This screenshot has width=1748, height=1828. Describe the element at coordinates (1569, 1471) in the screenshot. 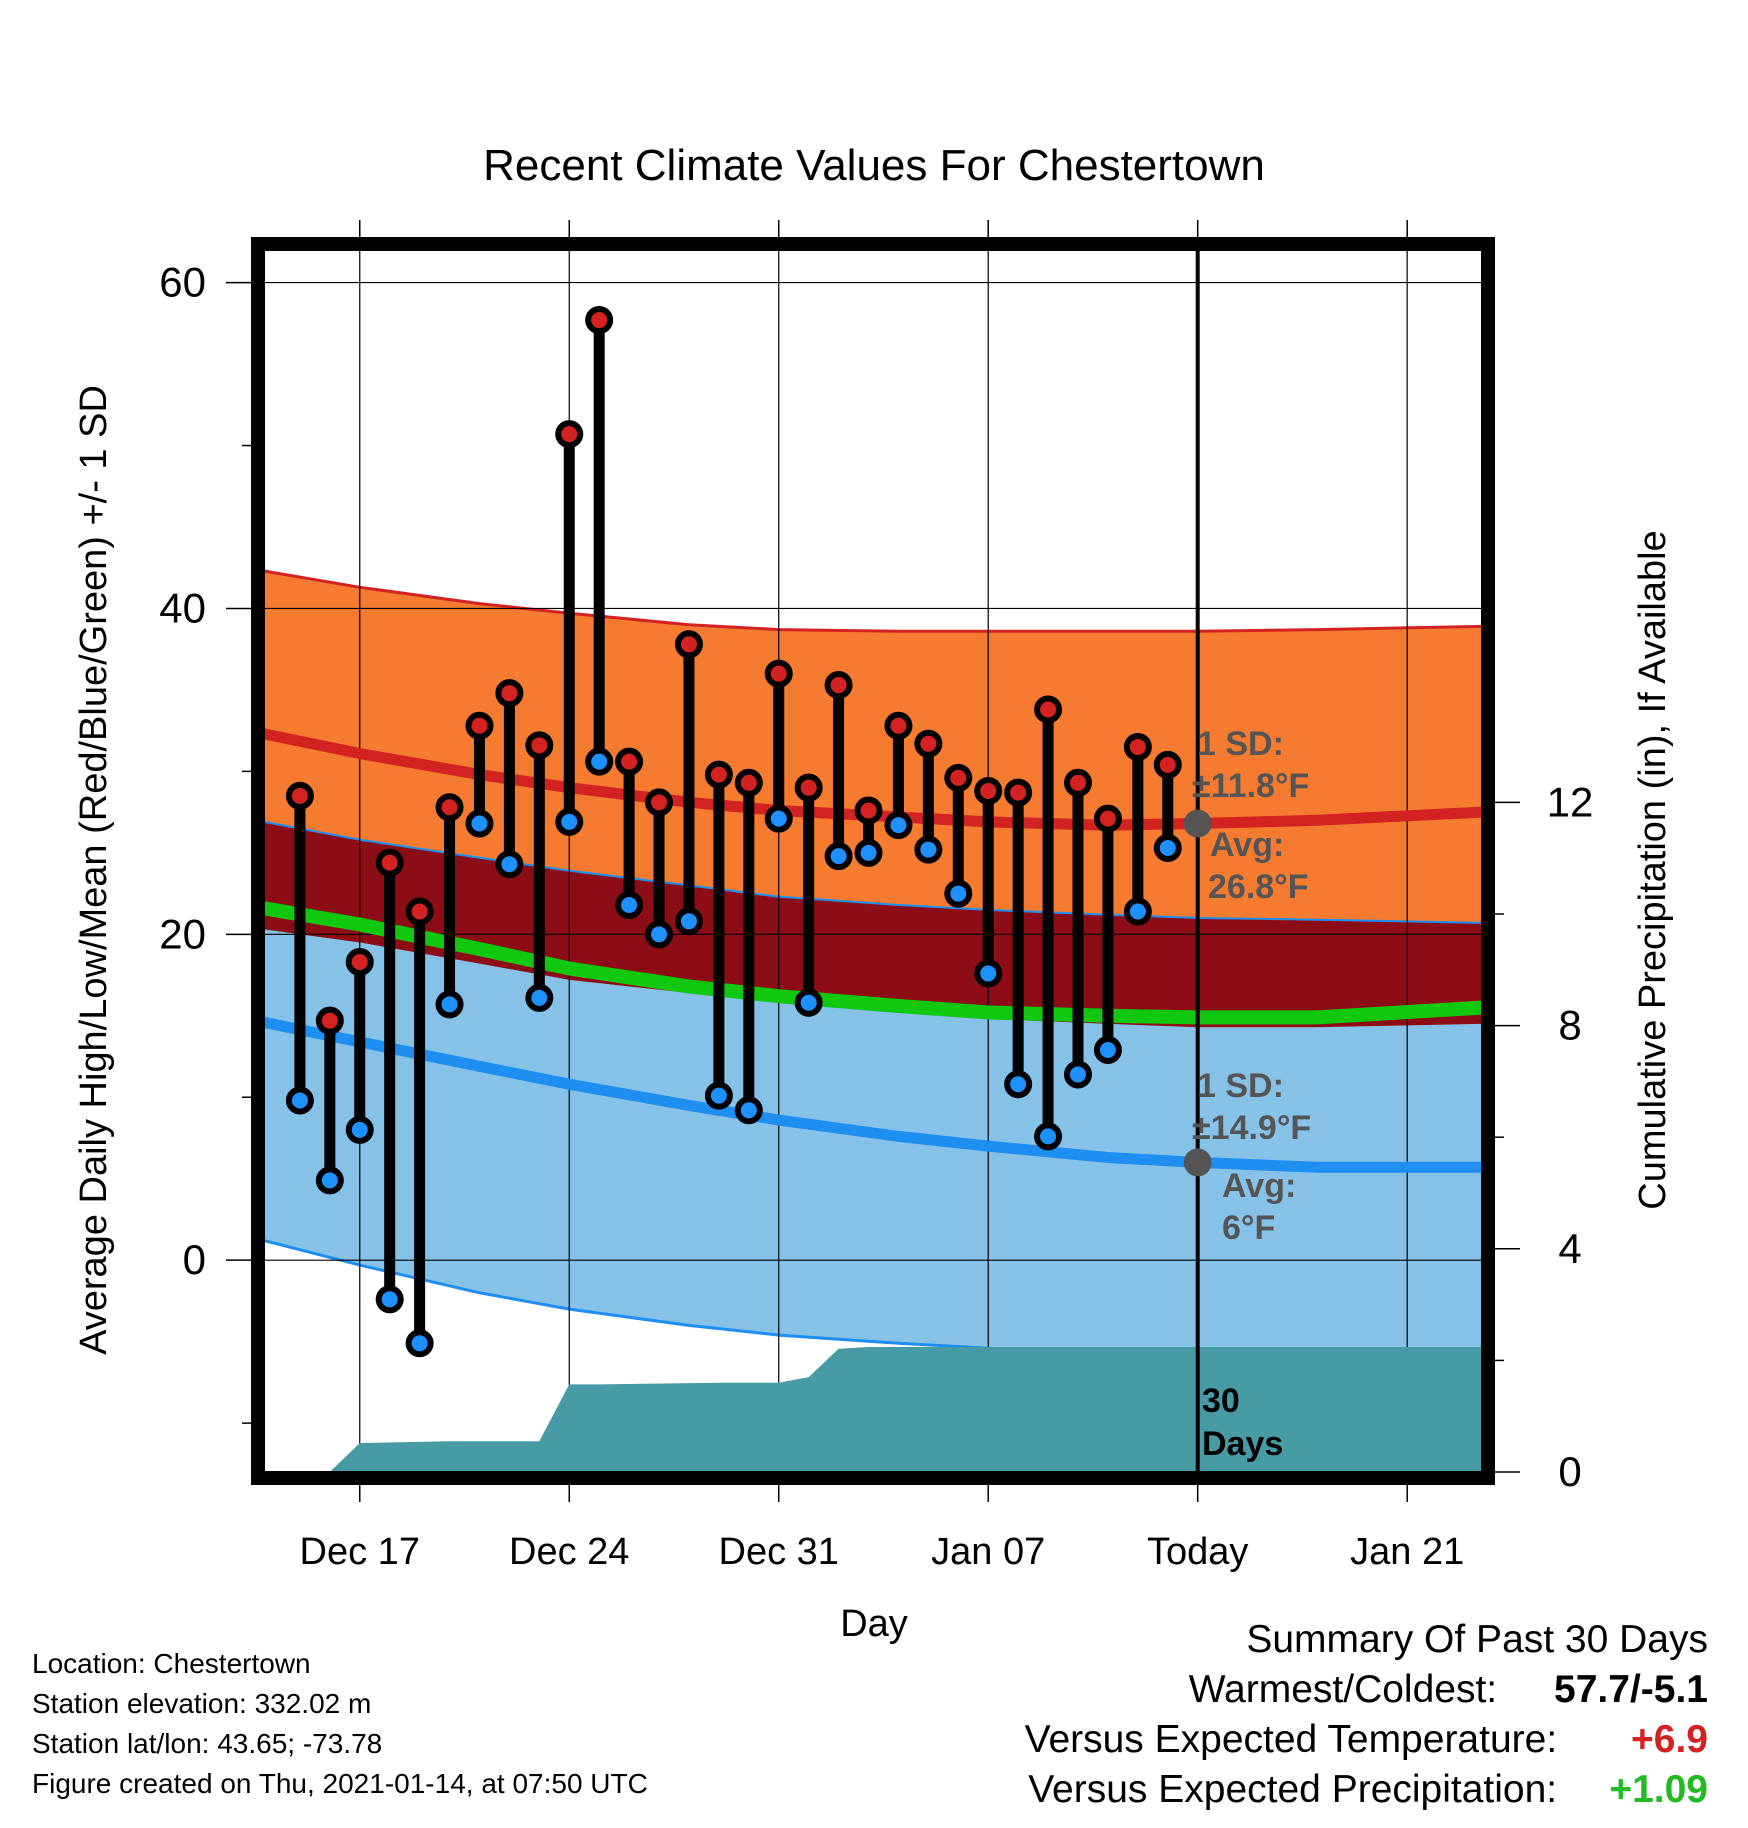

I see `y2-tick-label: 0` at that location.